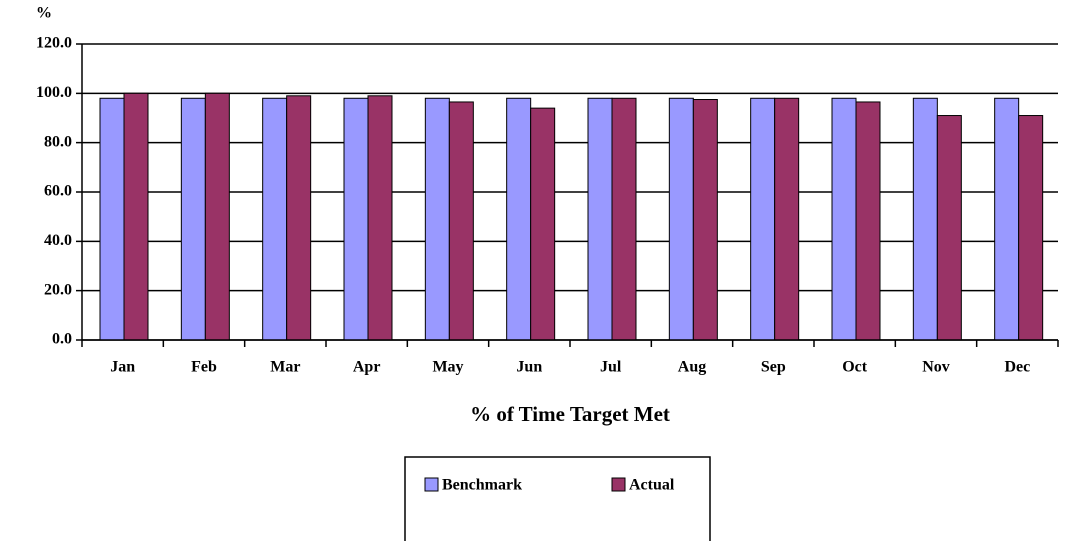  Describe the element at coordinates (652, 485) in the screenshot. I see `legend-label: Actual` at that location.